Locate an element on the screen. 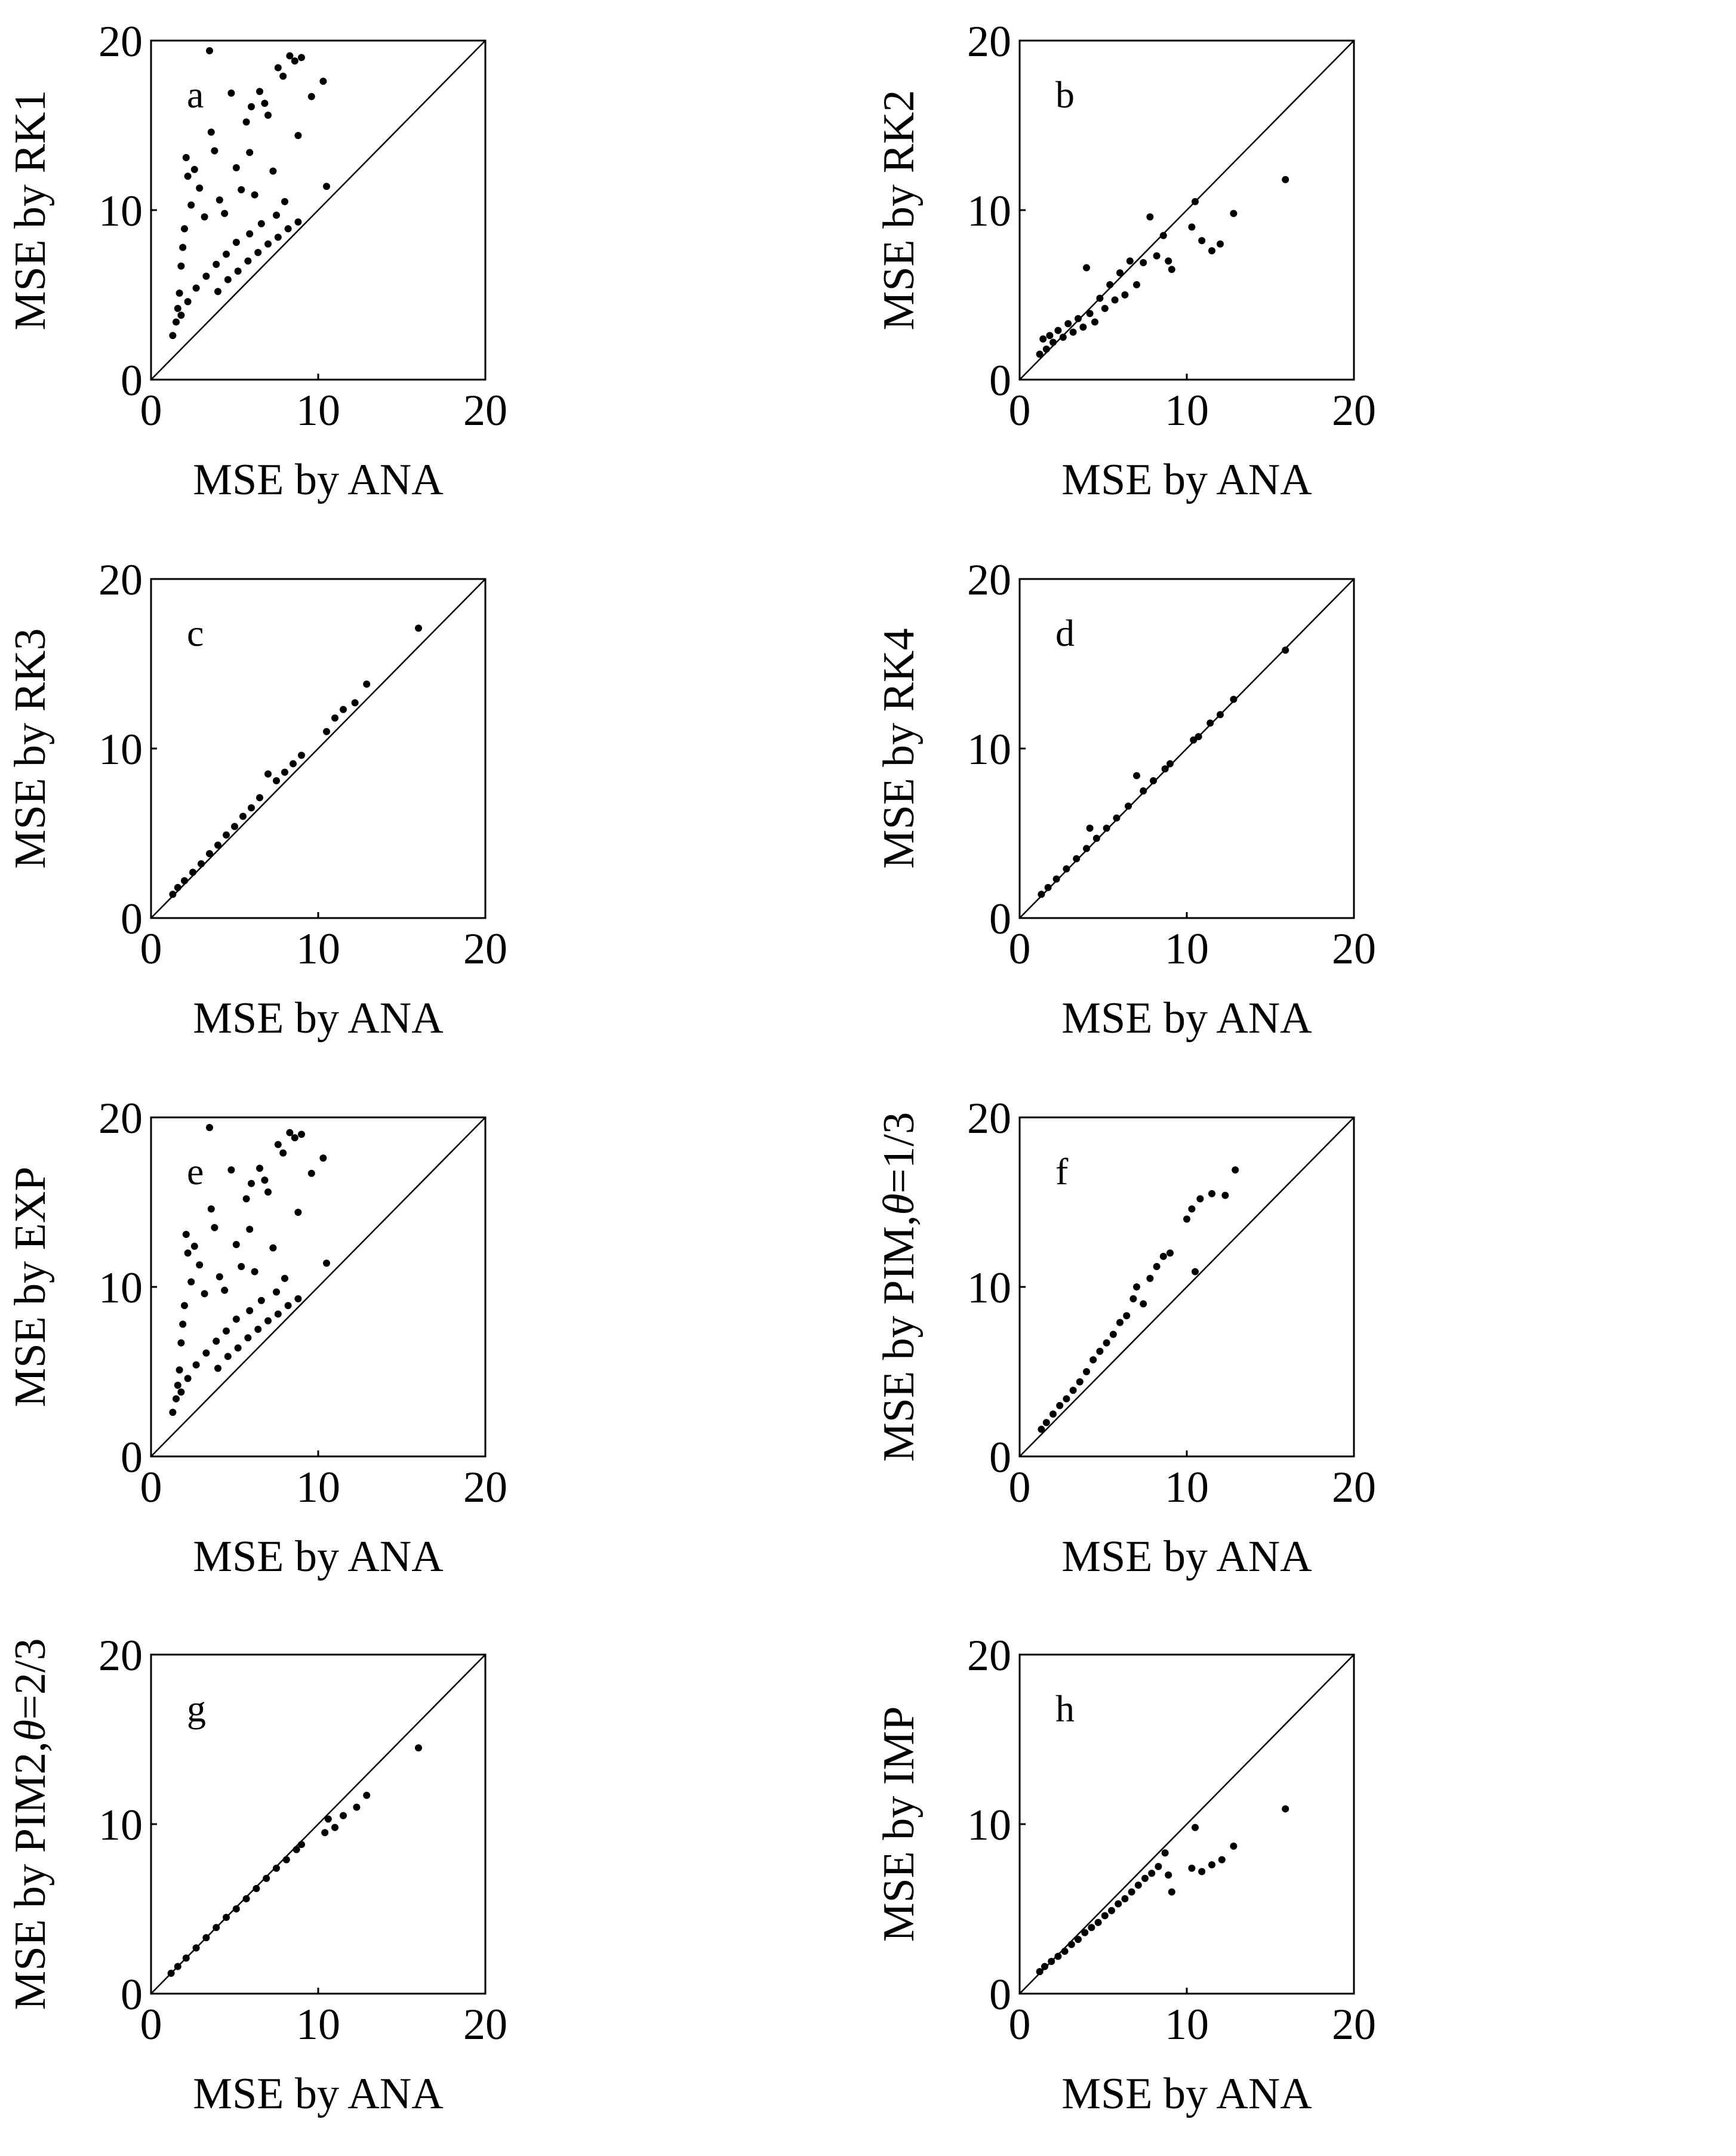  panel-b-y-axis-title-part: MSE by RK2 is located at coordinates (900, 210).